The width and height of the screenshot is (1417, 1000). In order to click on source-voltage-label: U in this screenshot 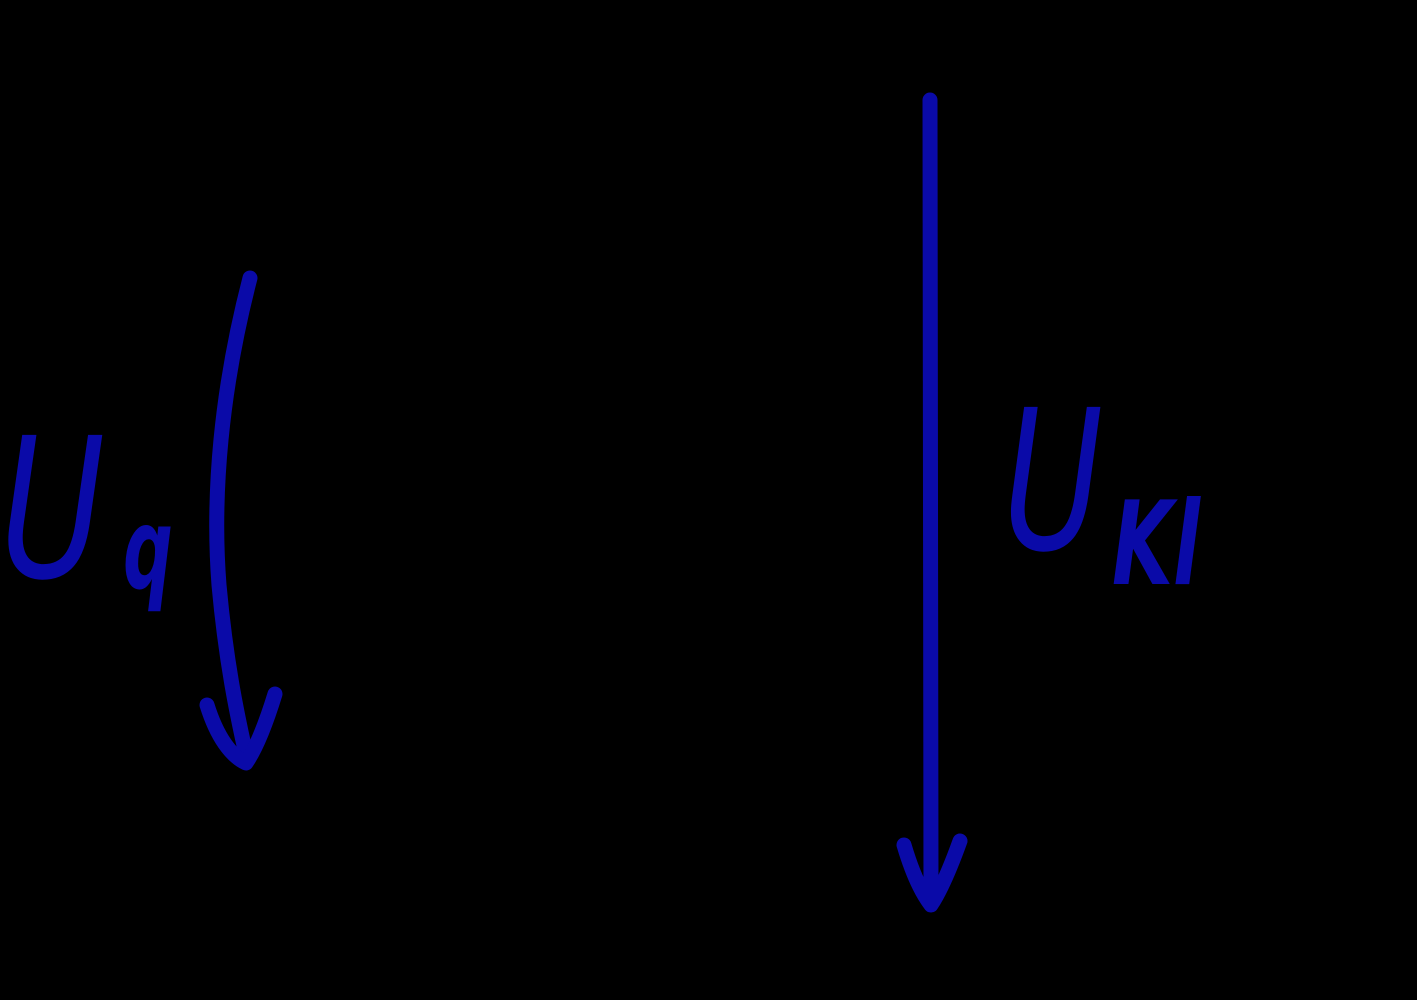, I will do `click(52, 509)`.